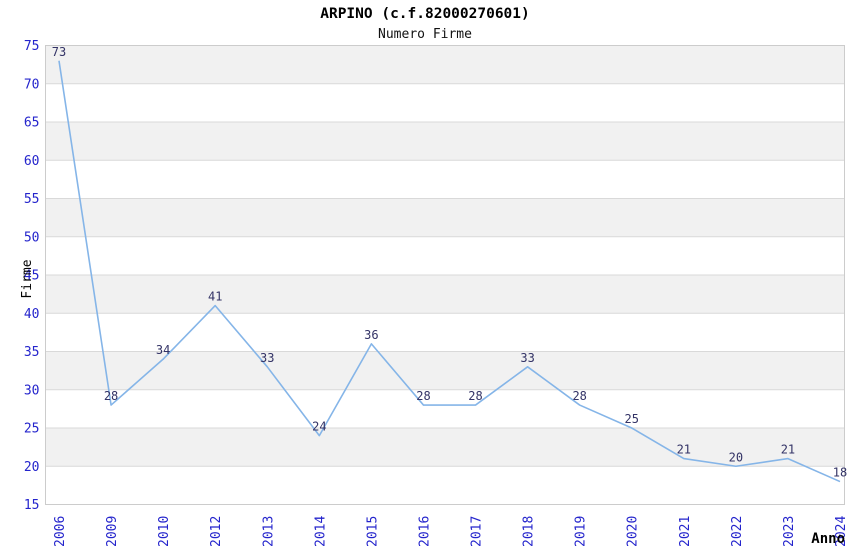 The image size is (850, 550). I want to click on y-tick-label-25: 25, so click(32, 429).